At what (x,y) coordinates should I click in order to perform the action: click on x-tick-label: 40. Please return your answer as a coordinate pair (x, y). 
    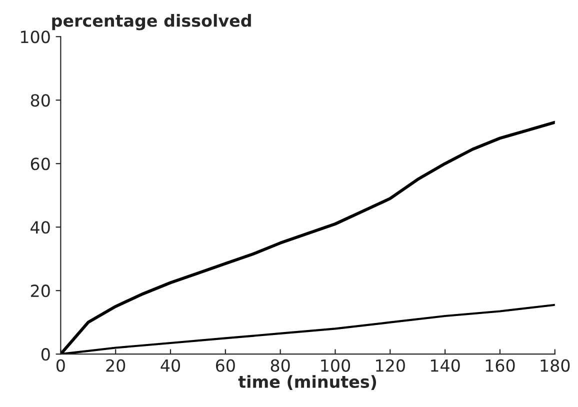
    Looking at the image, I should click on (170, 365).